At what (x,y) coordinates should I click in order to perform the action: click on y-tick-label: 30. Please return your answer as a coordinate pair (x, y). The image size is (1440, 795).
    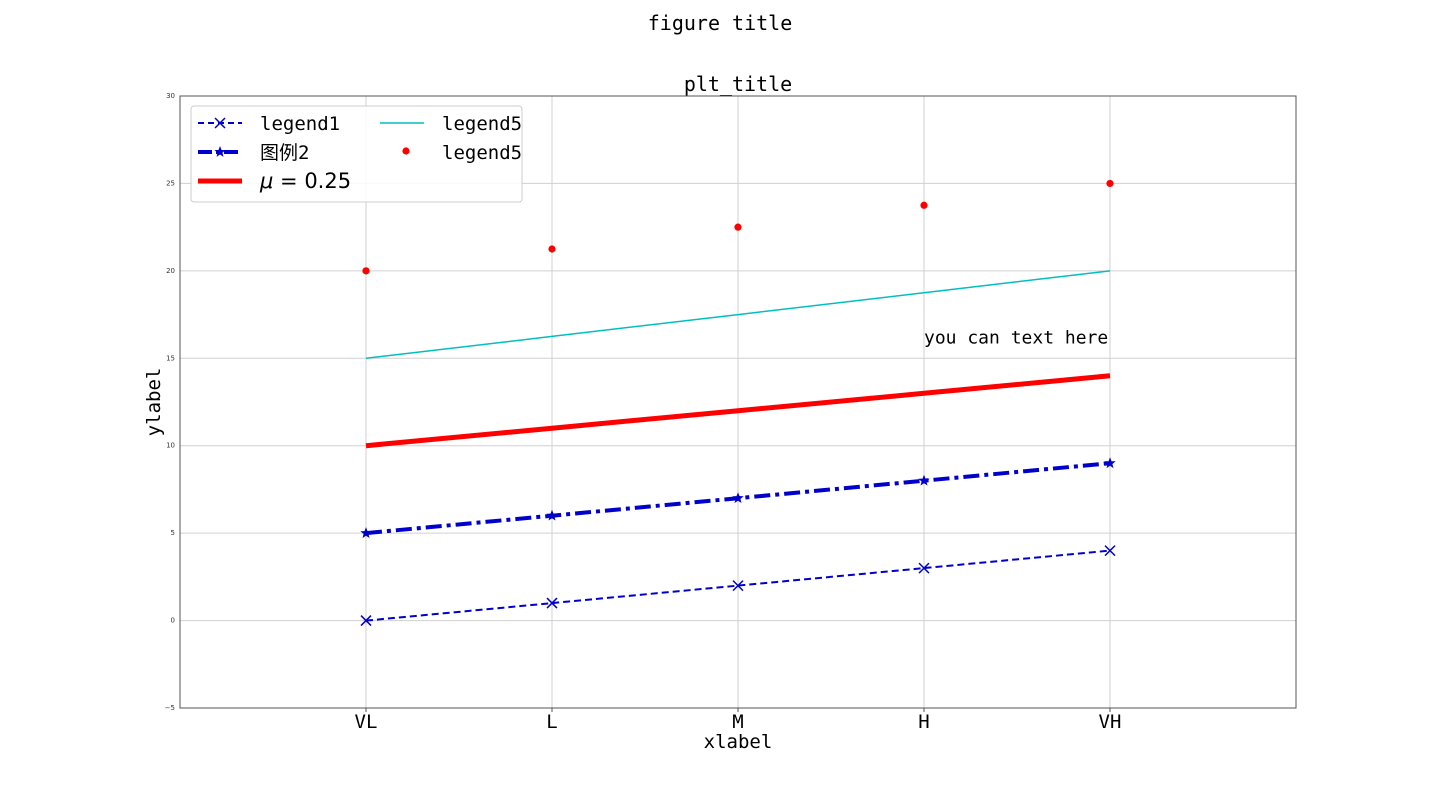
    Looking at the image, I should click on (170, 96).